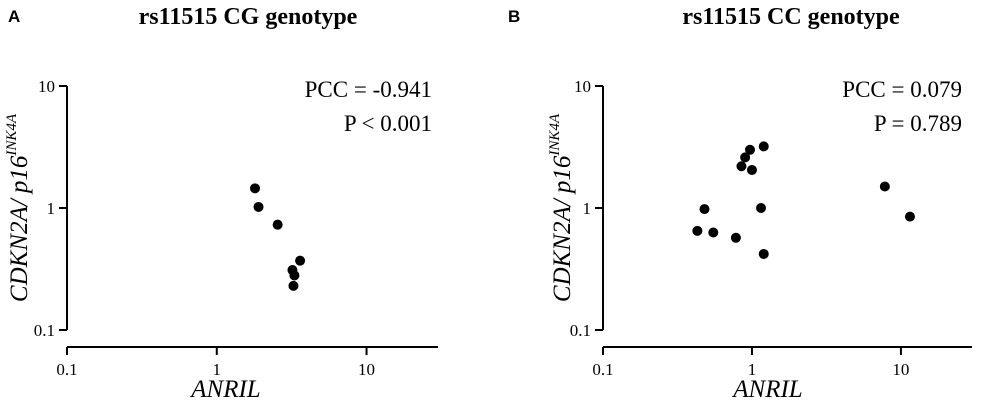 The height and width of the screenshot is (405, 992). Describe the element at coordinates (368, 89) in the screenshot. I see `pcc-annotation: PCC = -0.941` at that location.